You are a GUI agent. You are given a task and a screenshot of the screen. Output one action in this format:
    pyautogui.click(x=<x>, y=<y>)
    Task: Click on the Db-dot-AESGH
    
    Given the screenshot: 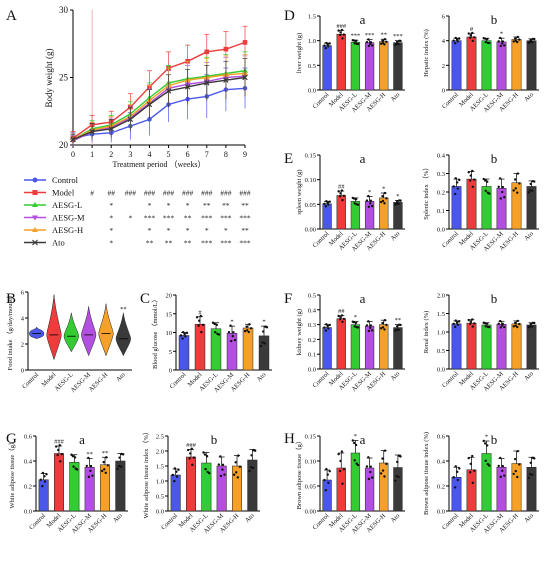 What is the action you would take?
    pyautogui.click(x=518, y=37)
    